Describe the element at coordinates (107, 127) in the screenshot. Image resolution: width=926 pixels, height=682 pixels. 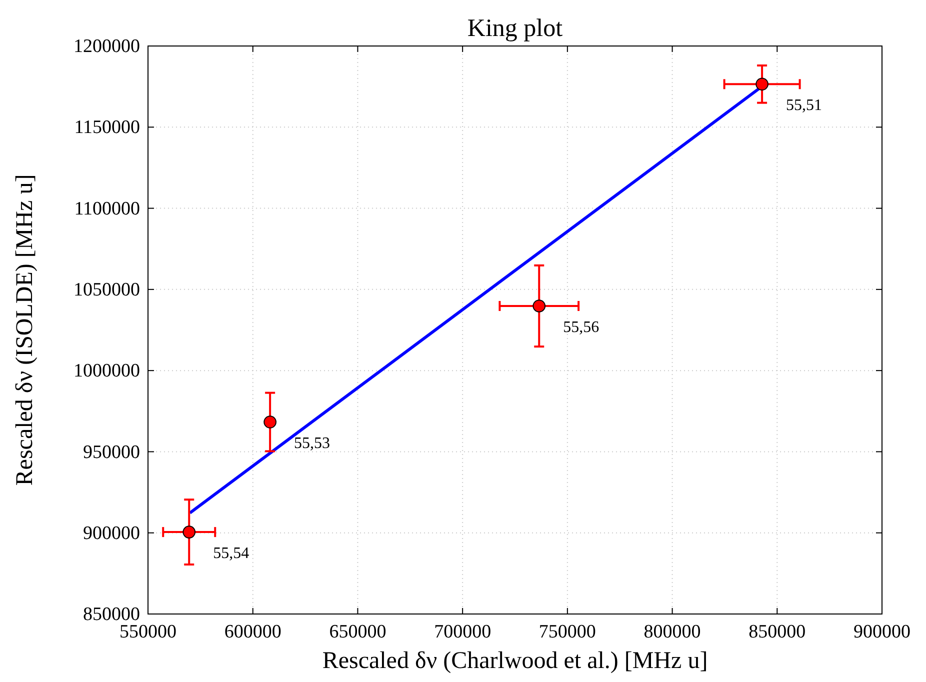
I see `y-tick-label: 1150000` at that location.